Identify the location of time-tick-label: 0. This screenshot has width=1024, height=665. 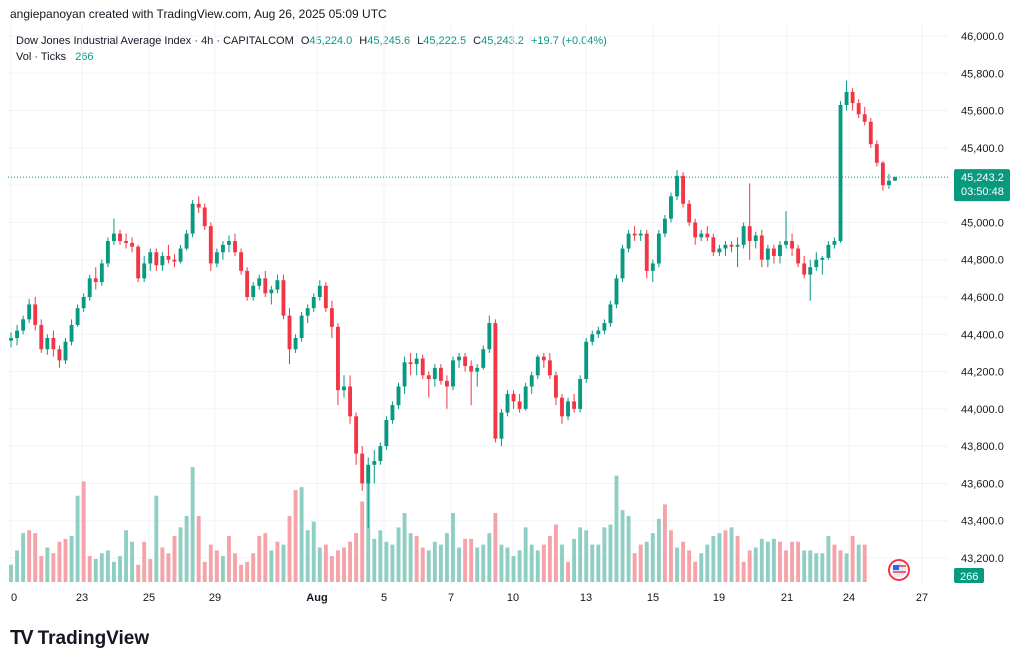
(14, 598).